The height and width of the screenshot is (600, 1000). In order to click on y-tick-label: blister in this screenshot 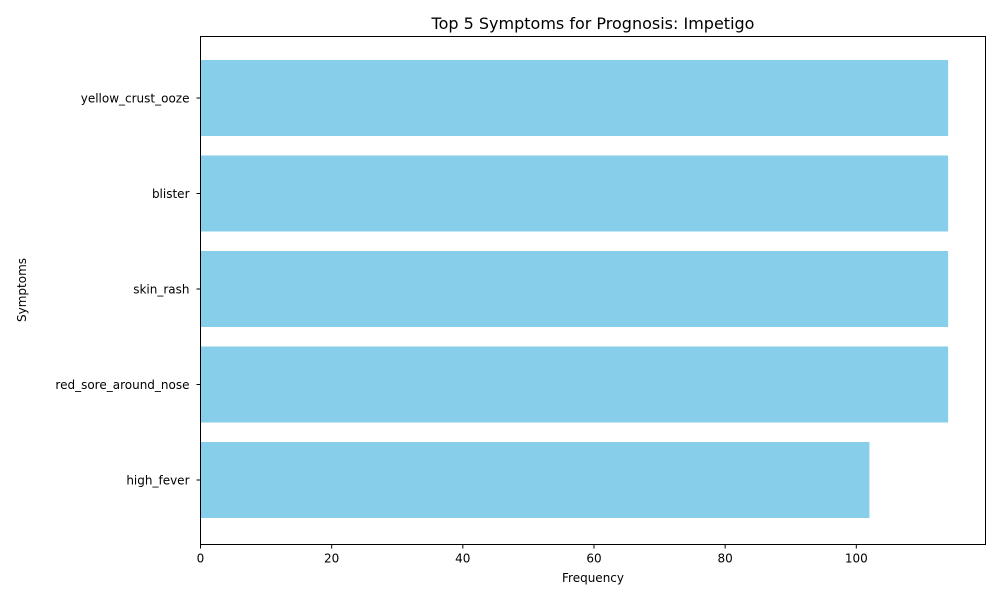, I will do `click(171, 194)`.